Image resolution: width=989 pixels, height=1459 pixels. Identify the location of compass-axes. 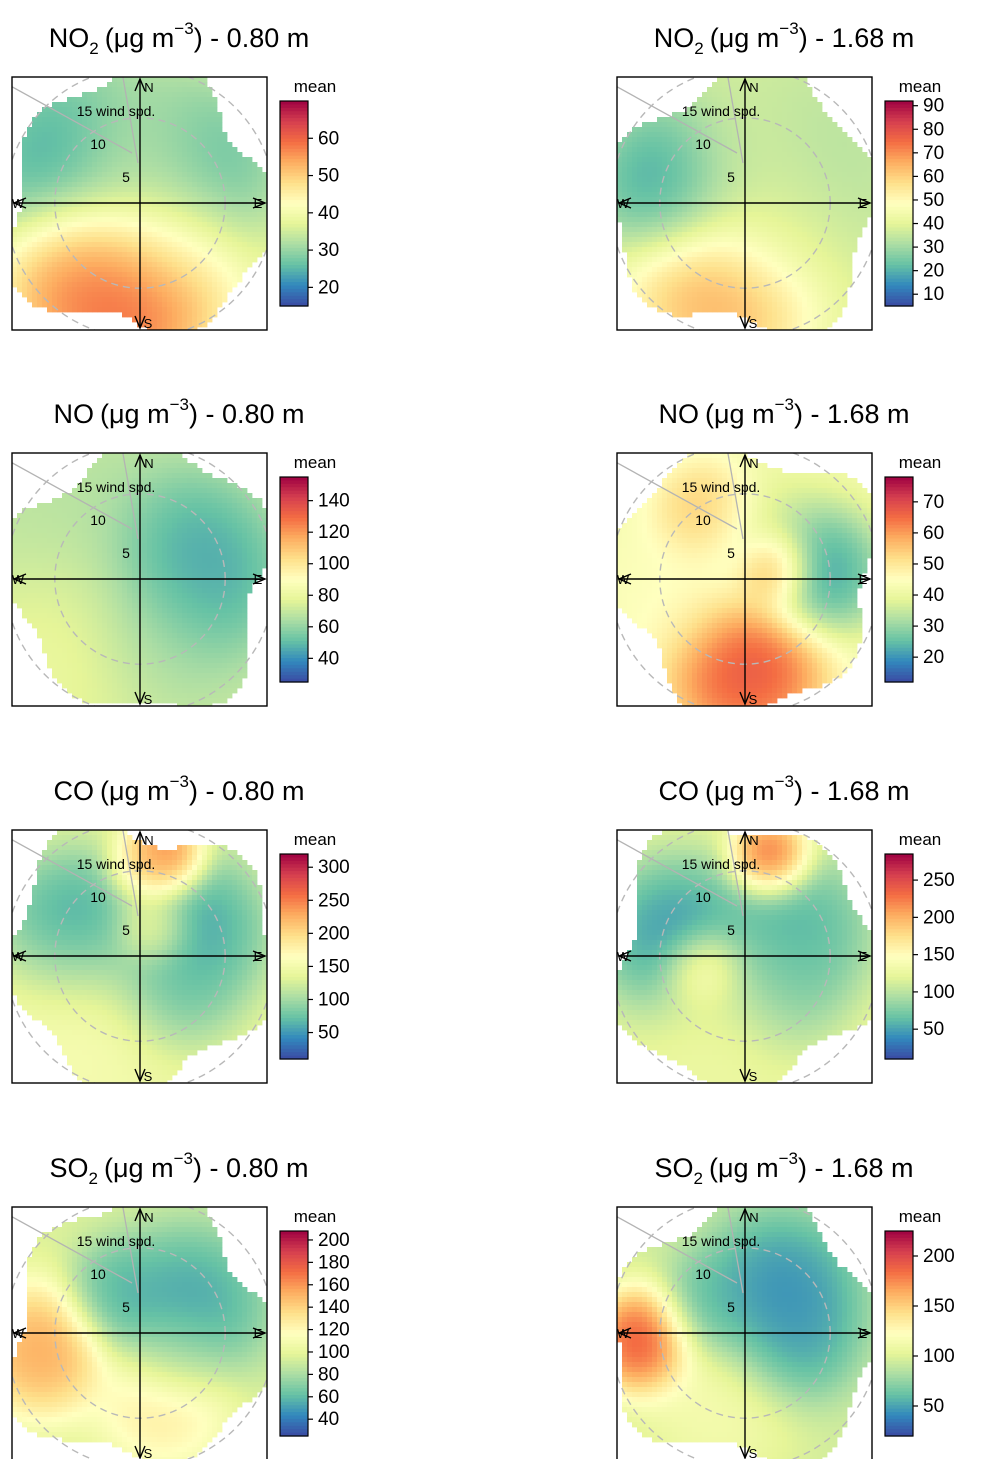
(139, 203).